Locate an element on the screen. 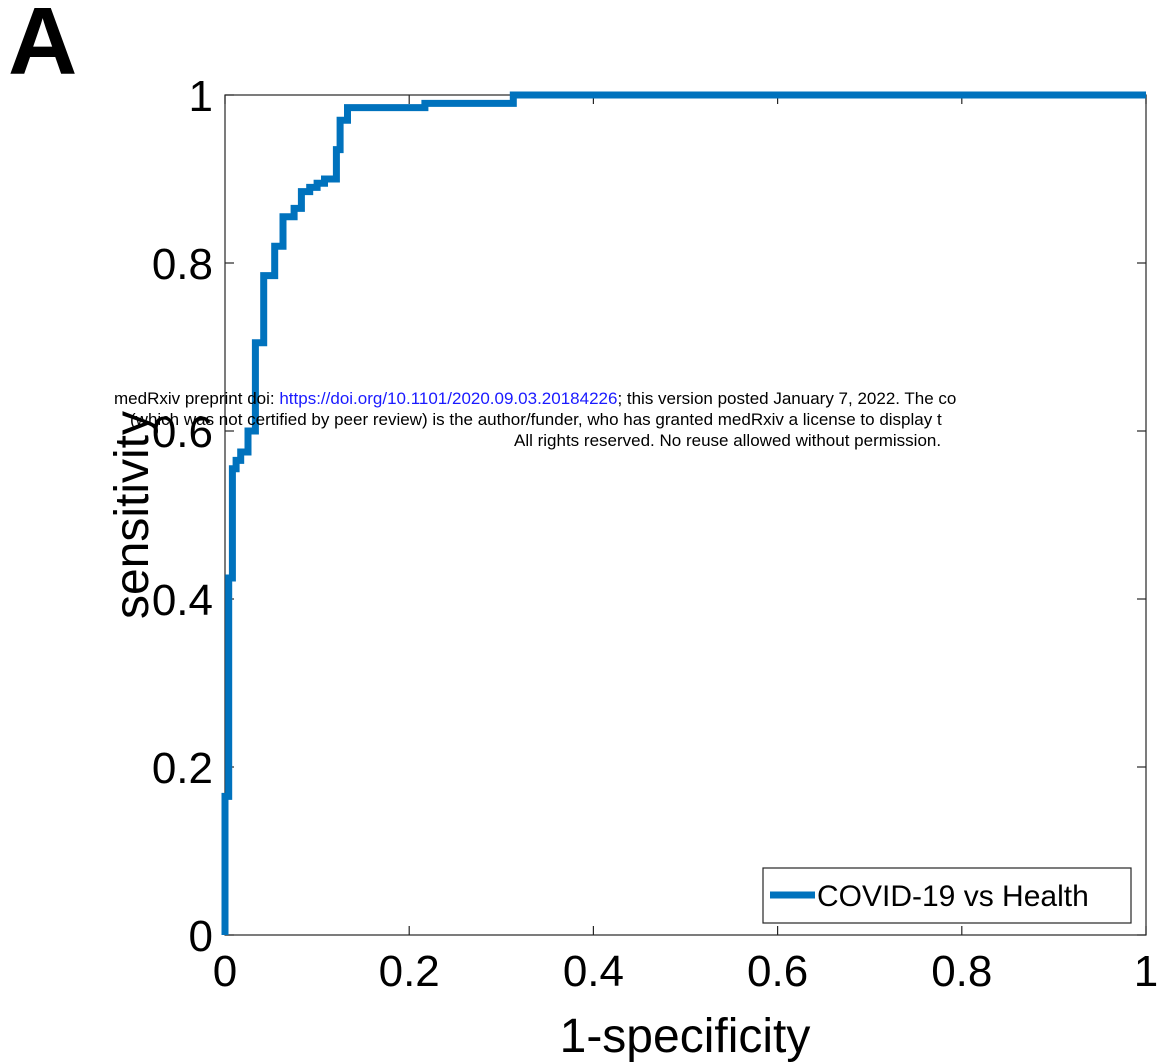 This screenshot has width=1172, height=1062. legend-box is located at coordinates (947, 895).